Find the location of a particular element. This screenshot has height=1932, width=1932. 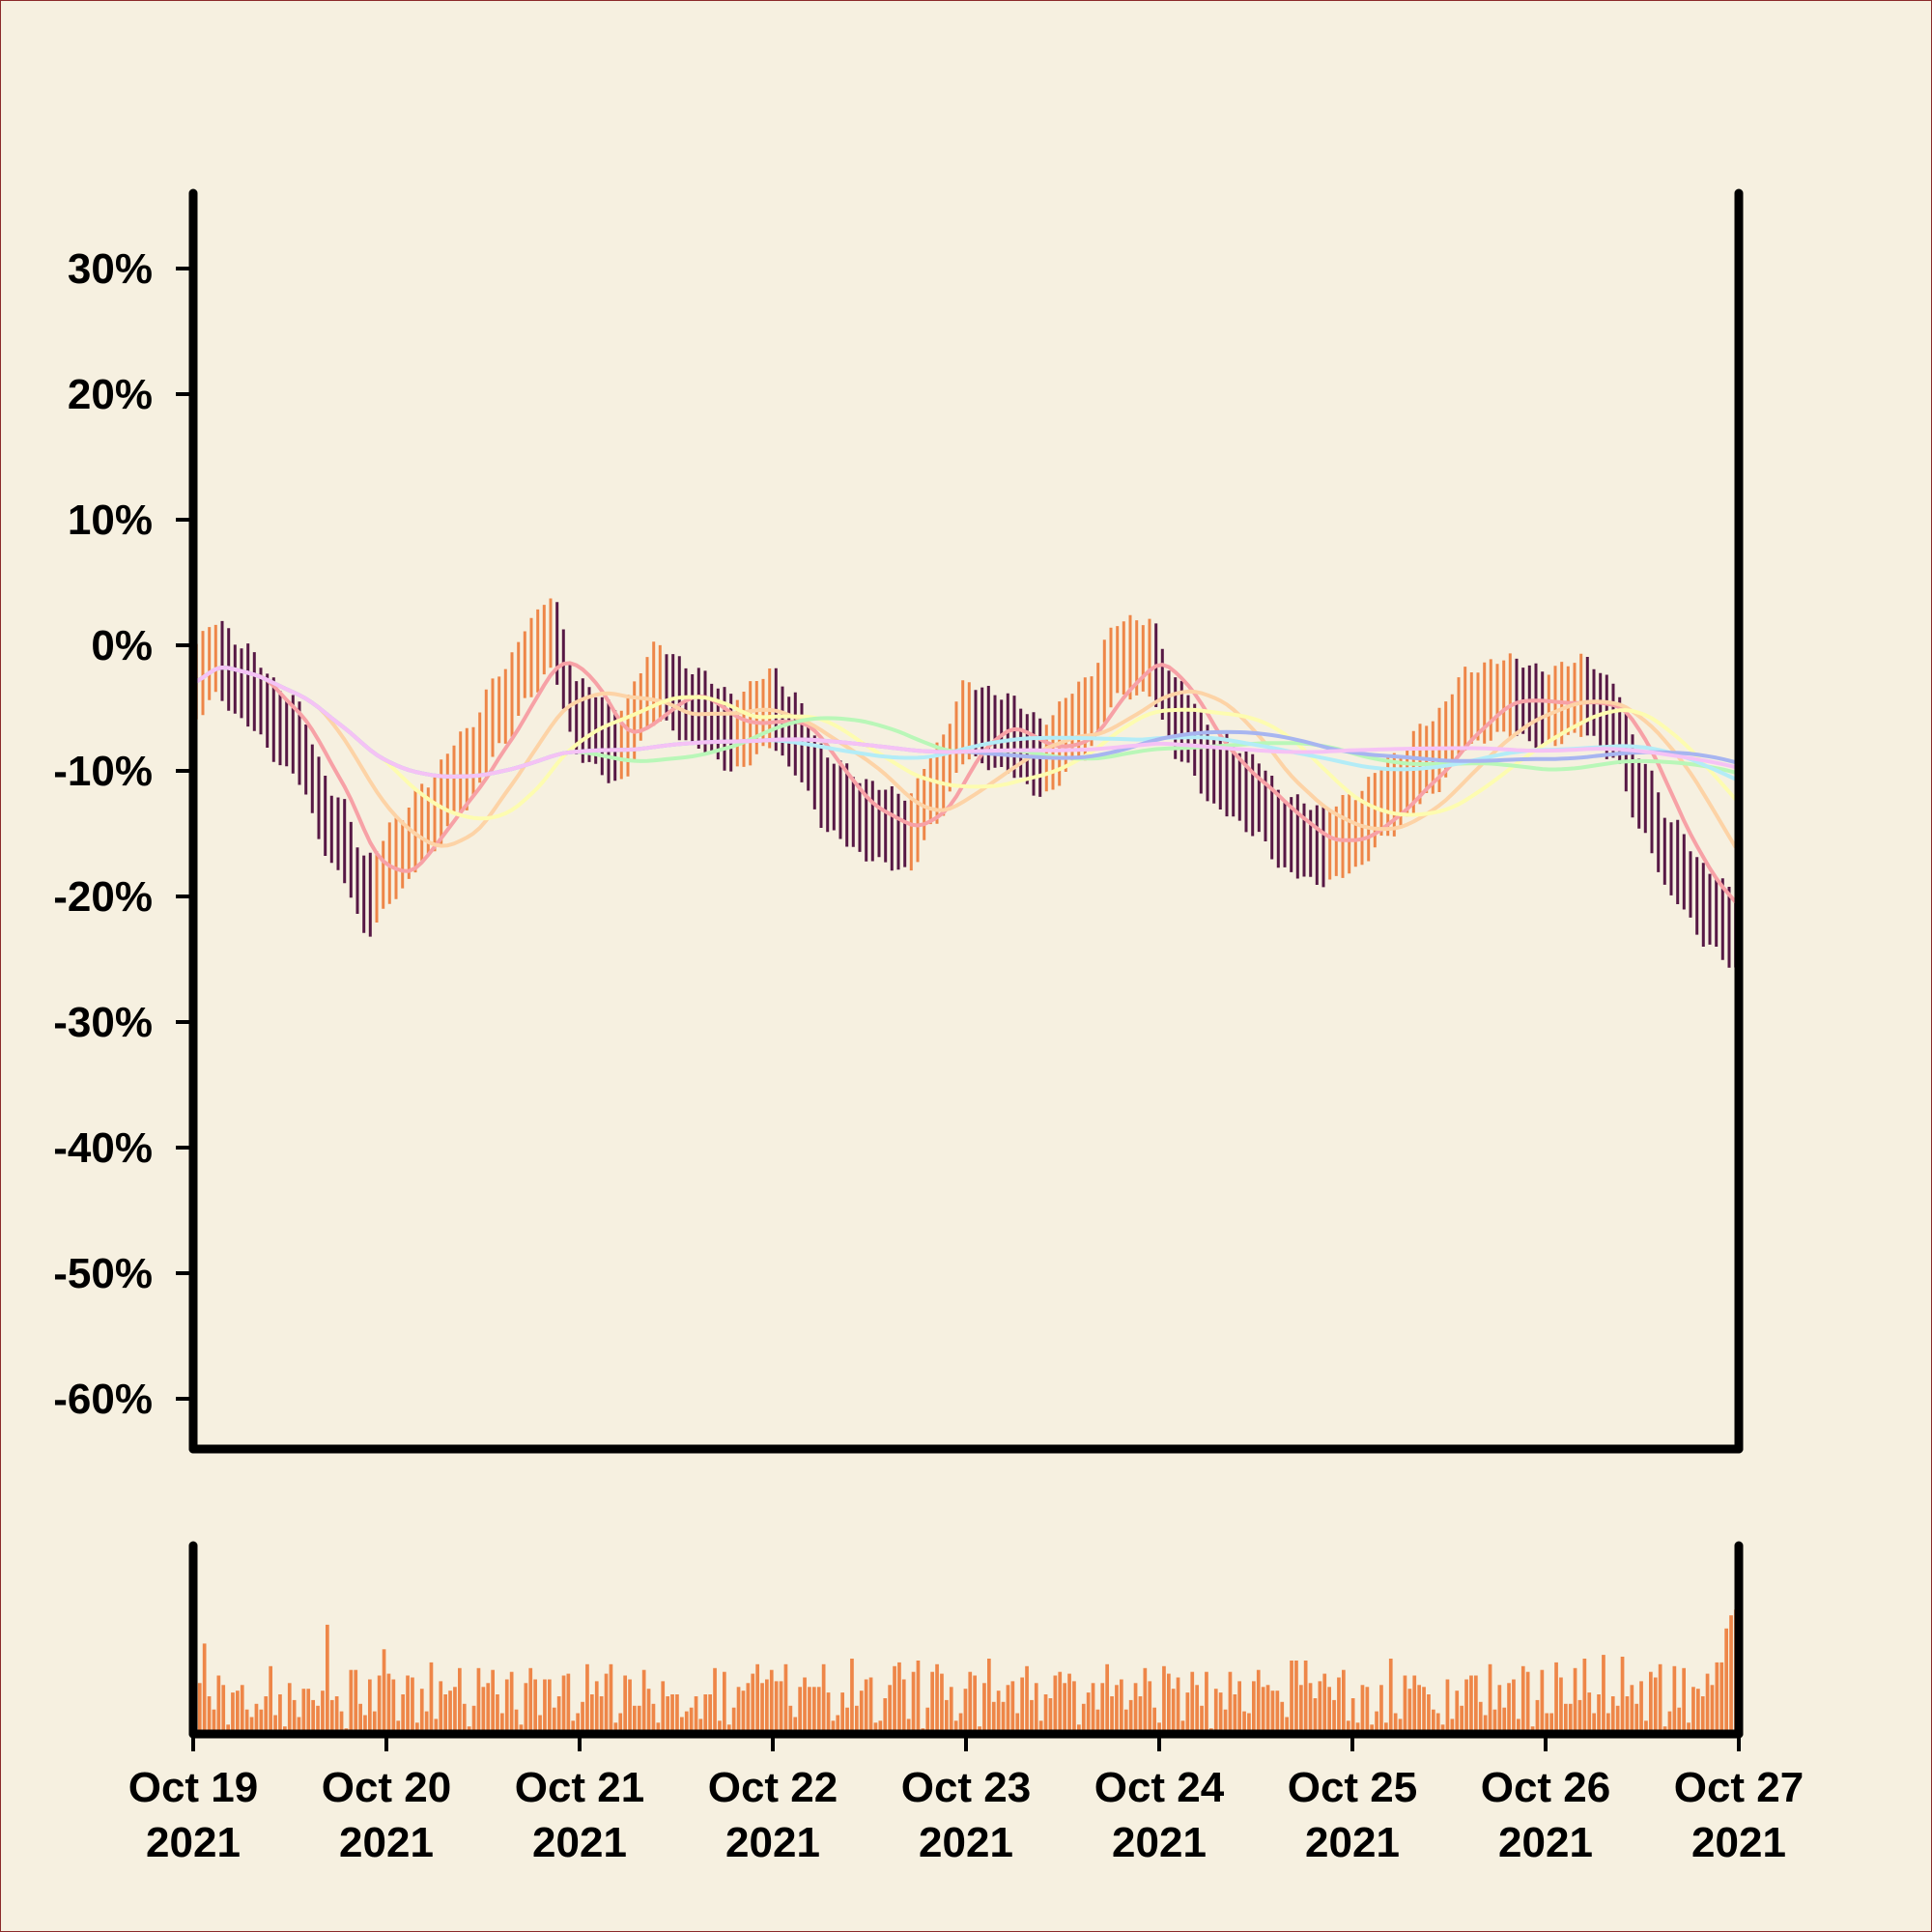

moving-average-lines is located at coordinates (966, 782).